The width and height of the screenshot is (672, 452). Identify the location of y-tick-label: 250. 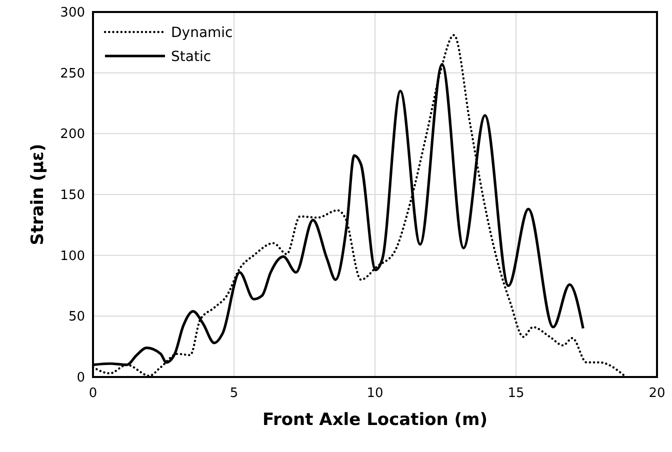
(72, 74).